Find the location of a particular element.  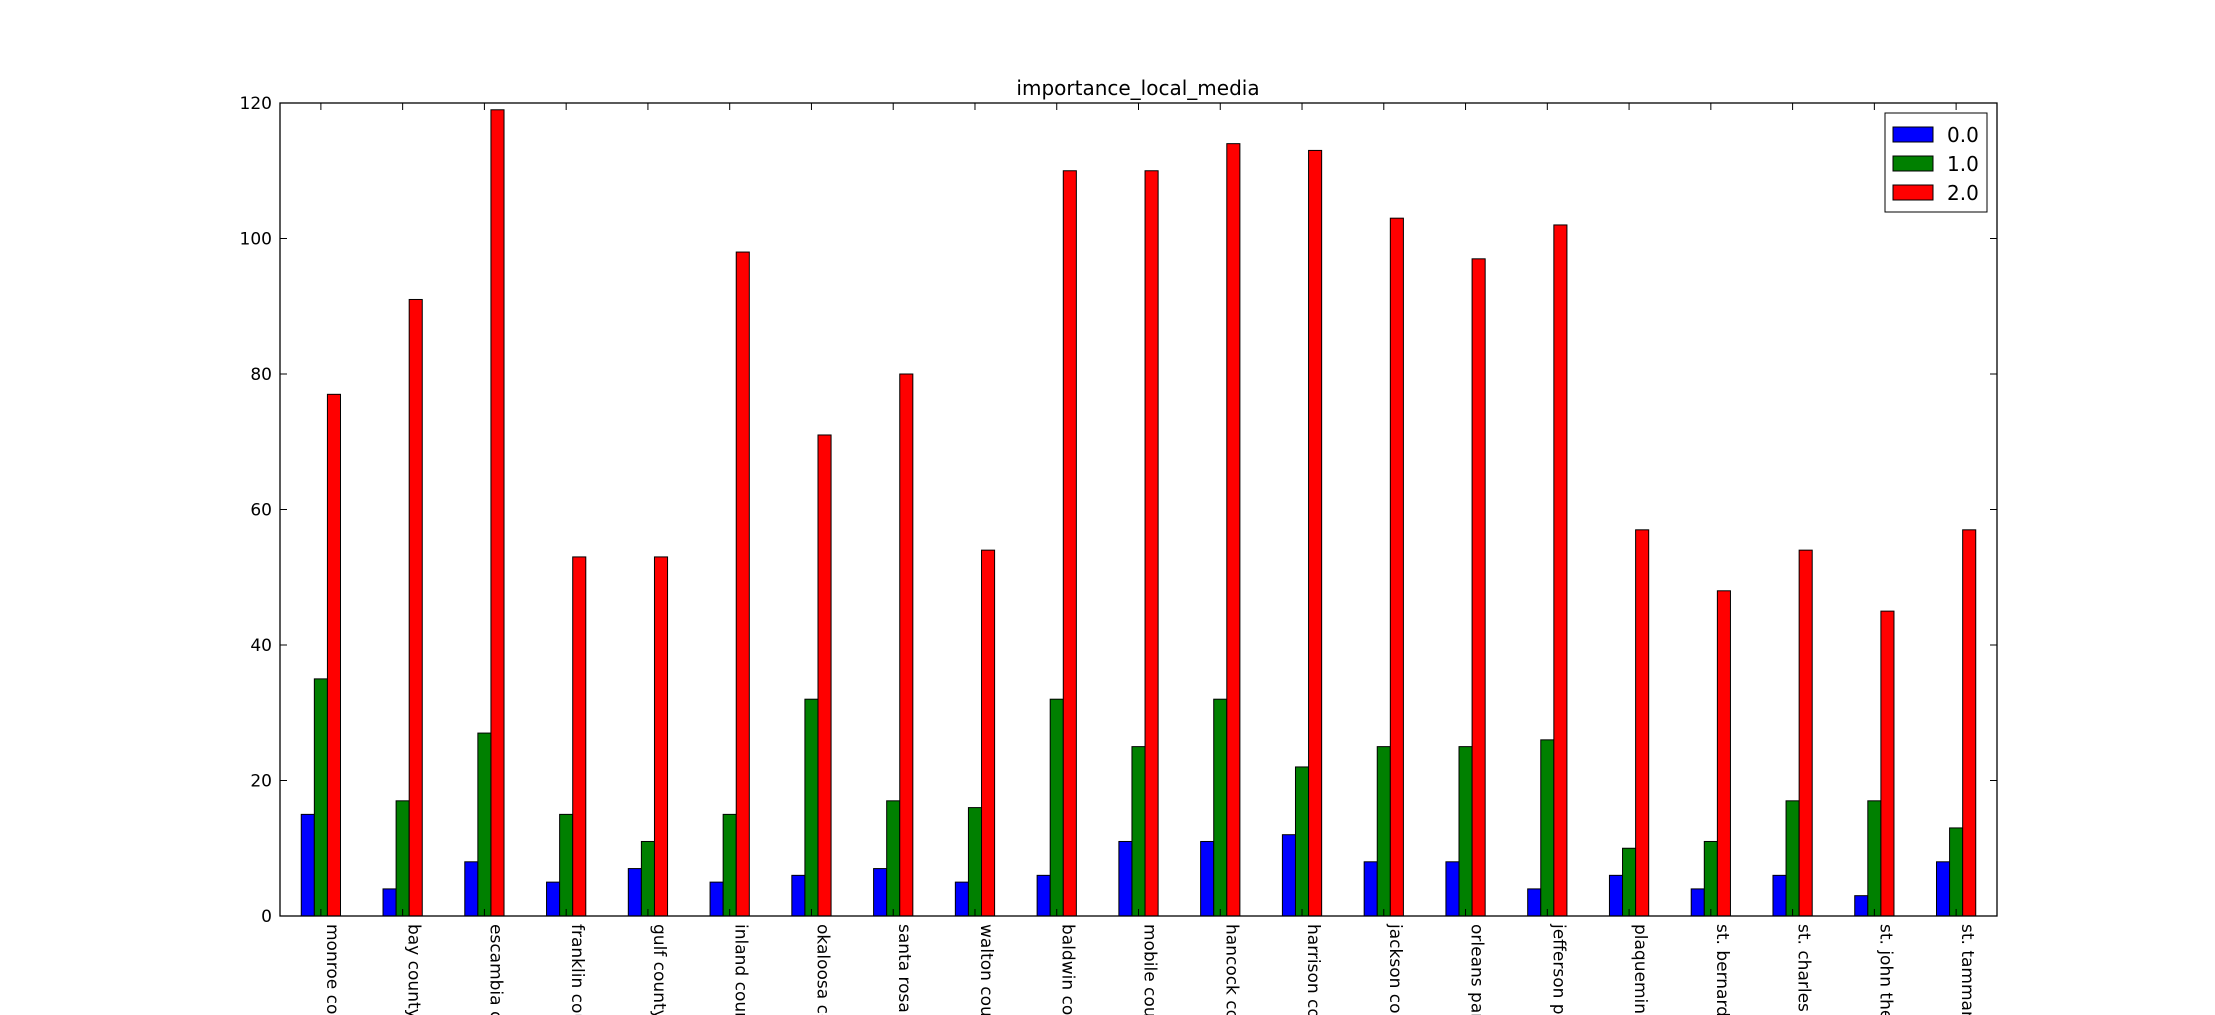

legend: 0.0 1.0 2.0 is located at coordinates (1936, 162).